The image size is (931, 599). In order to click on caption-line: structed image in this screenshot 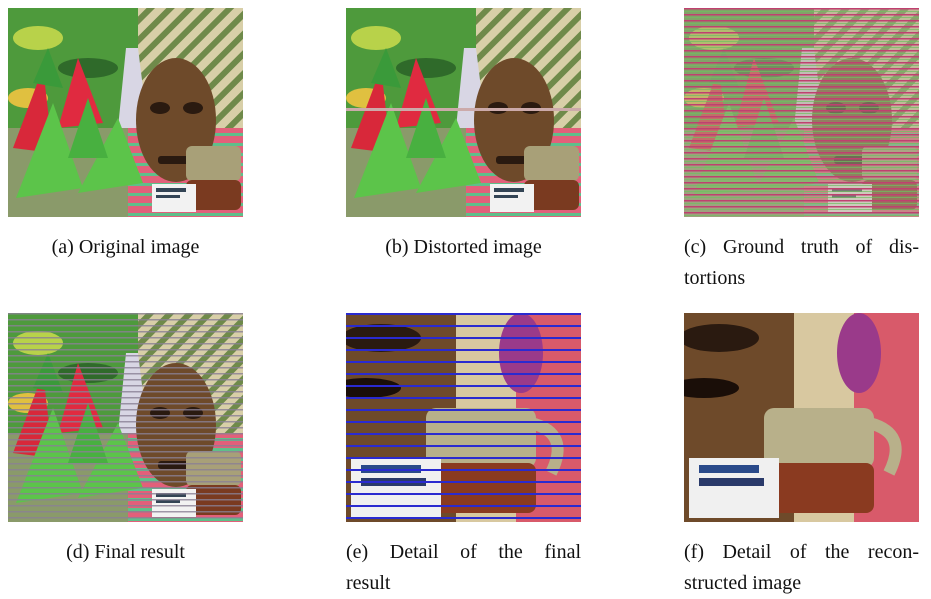, I will do `click(743, 583)`.